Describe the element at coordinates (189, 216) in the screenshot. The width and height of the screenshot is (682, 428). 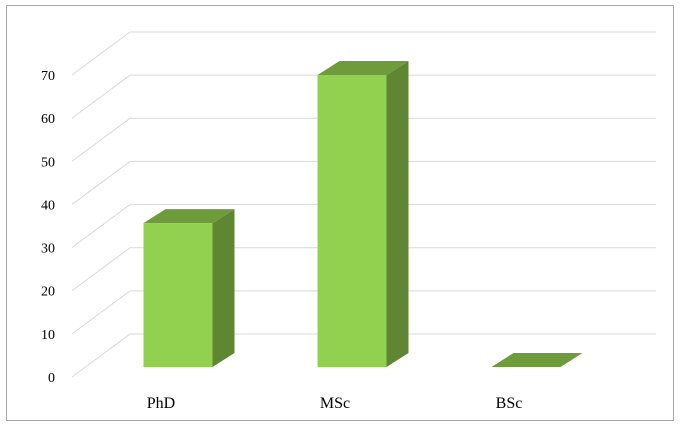
I see `bar-top-phd` at that location.